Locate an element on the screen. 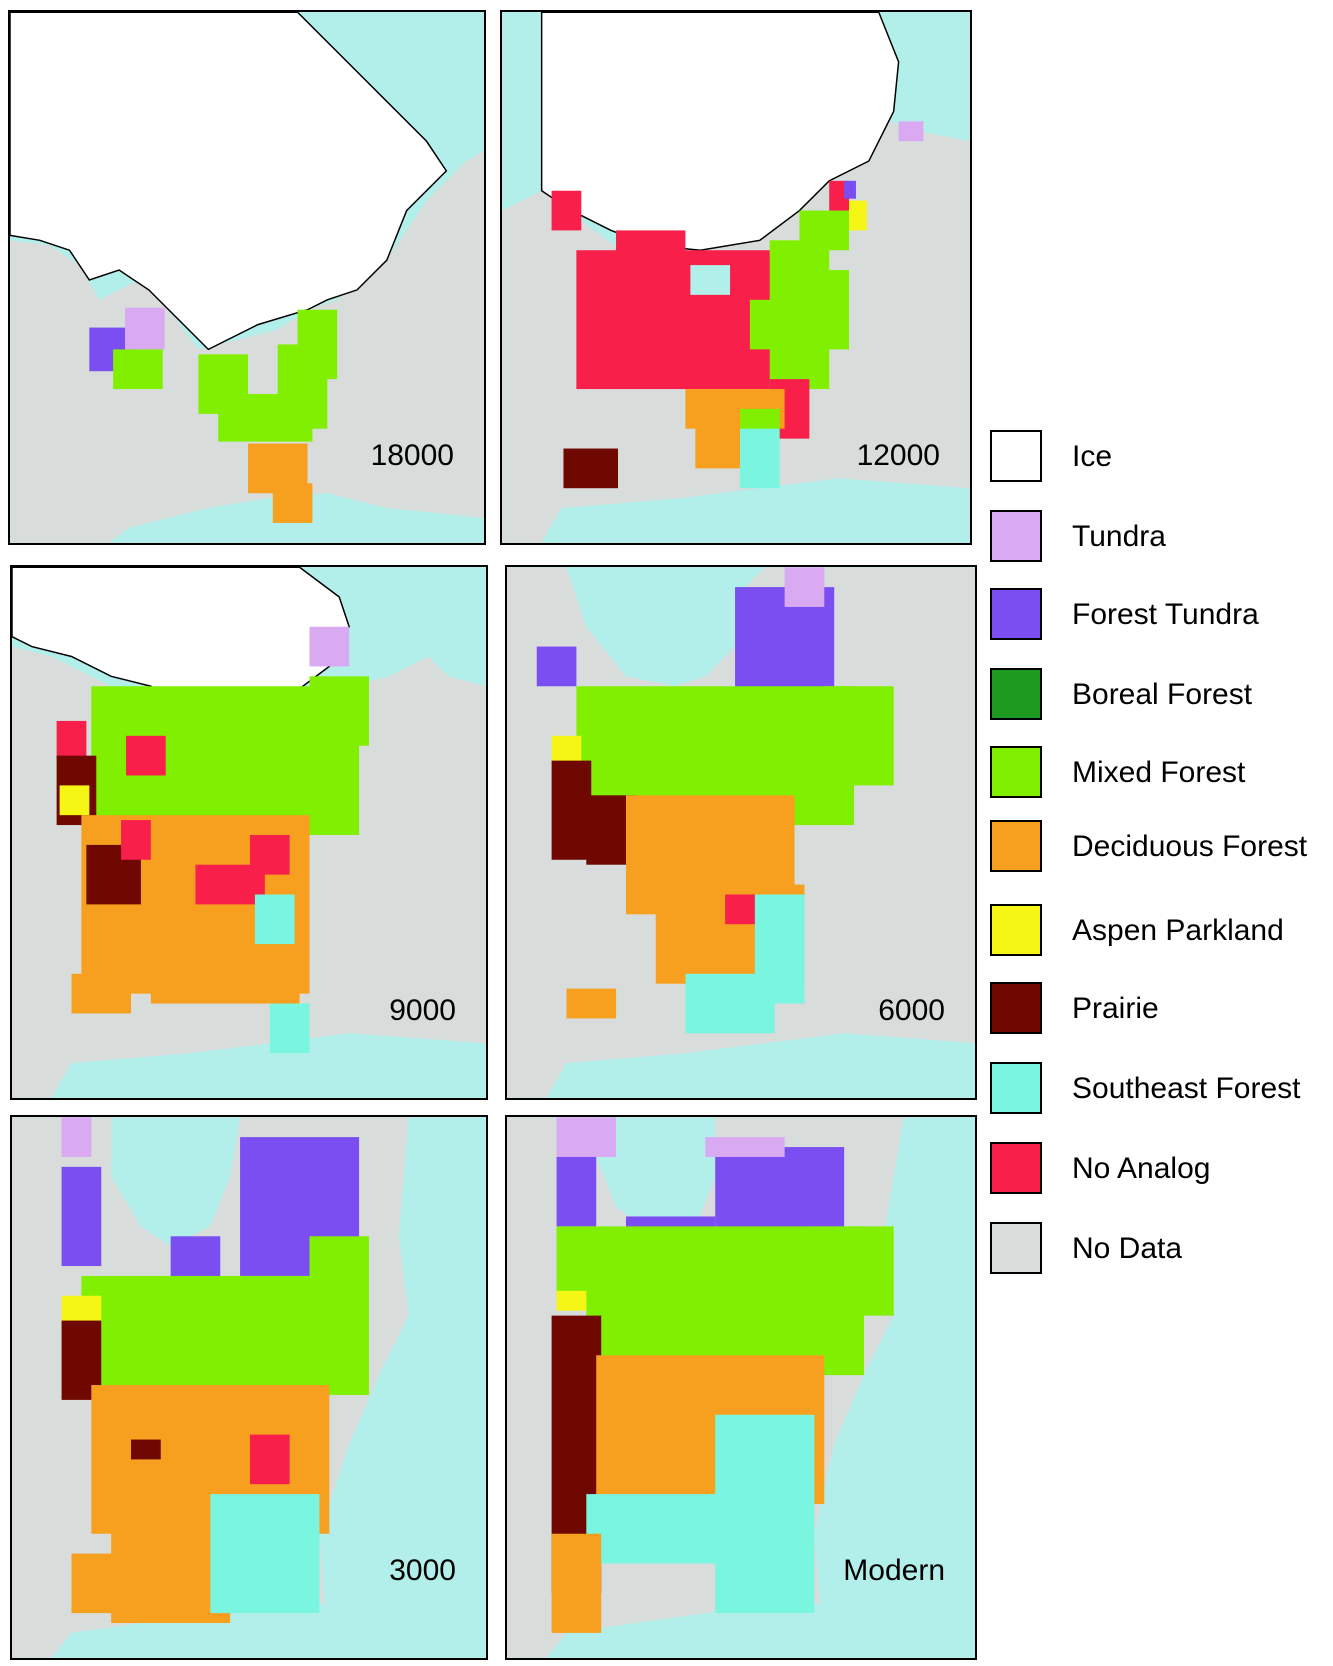  swatch-tundra is located at coordinates (1016, 536).